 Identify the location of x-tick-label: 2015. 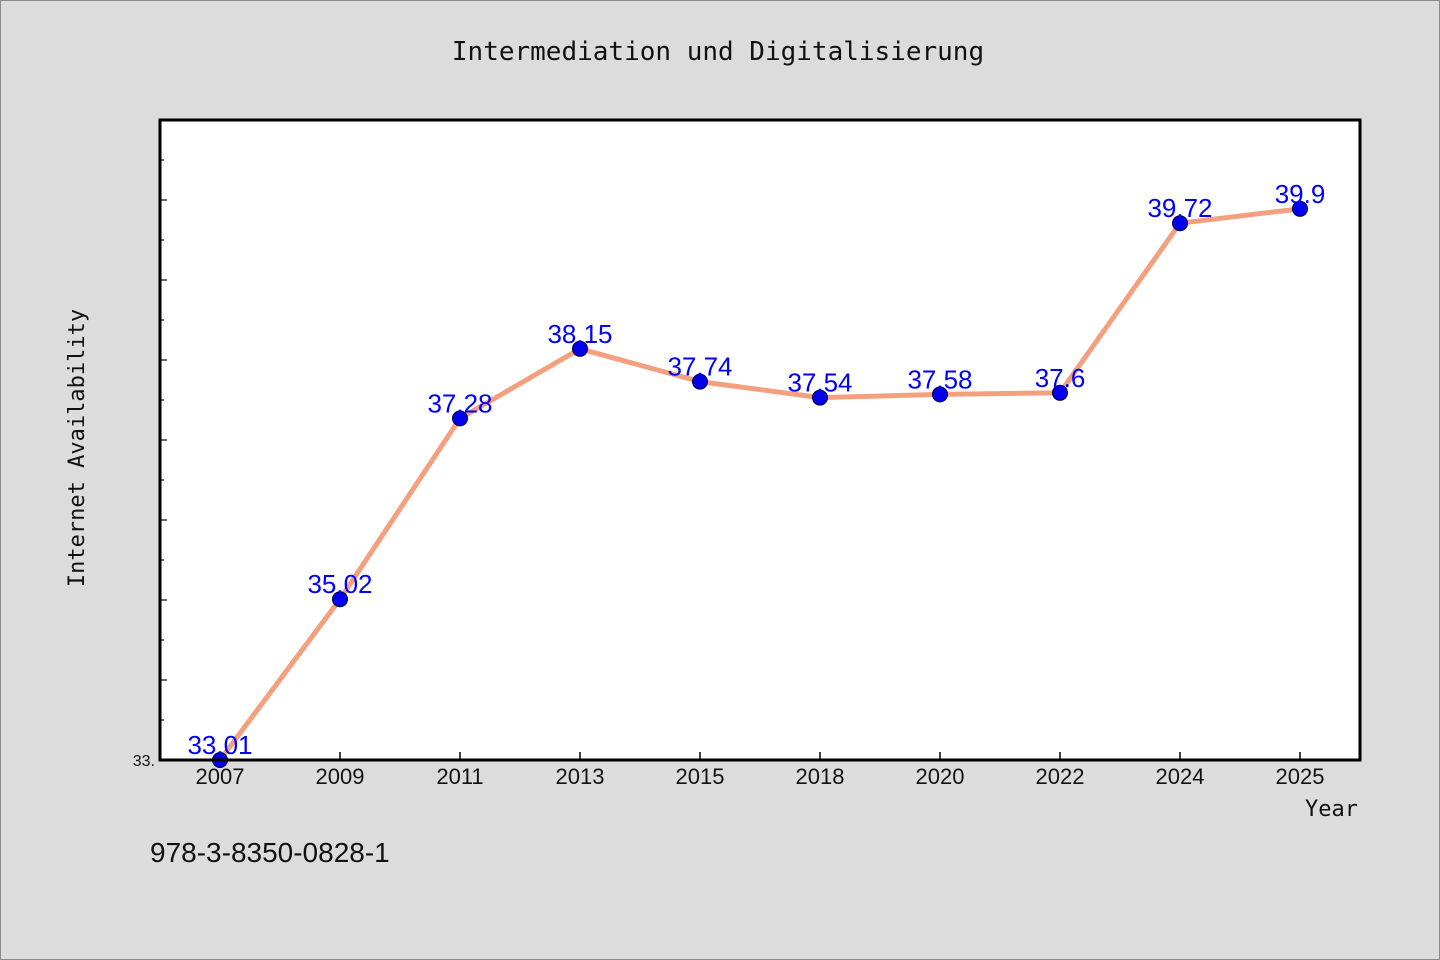
(700, 776).